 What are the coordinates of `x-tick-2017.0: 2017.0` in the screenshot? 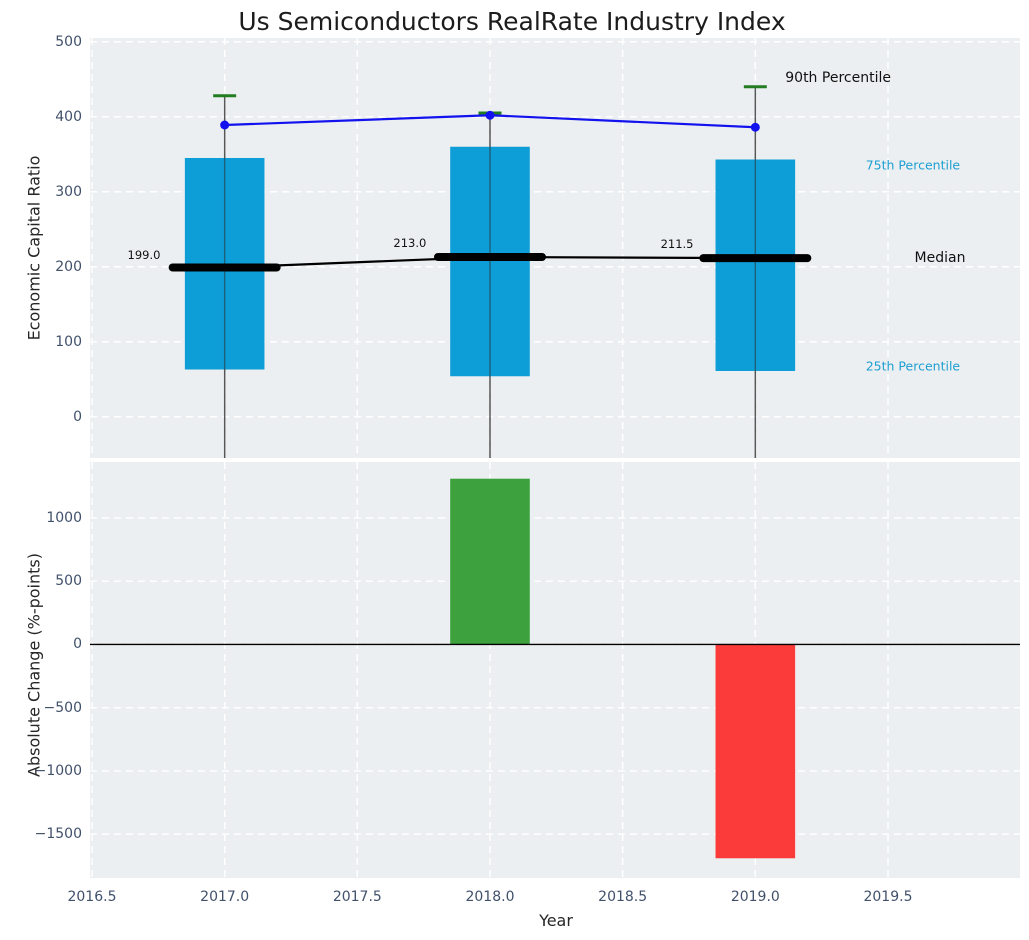 It's located at (225, 897).